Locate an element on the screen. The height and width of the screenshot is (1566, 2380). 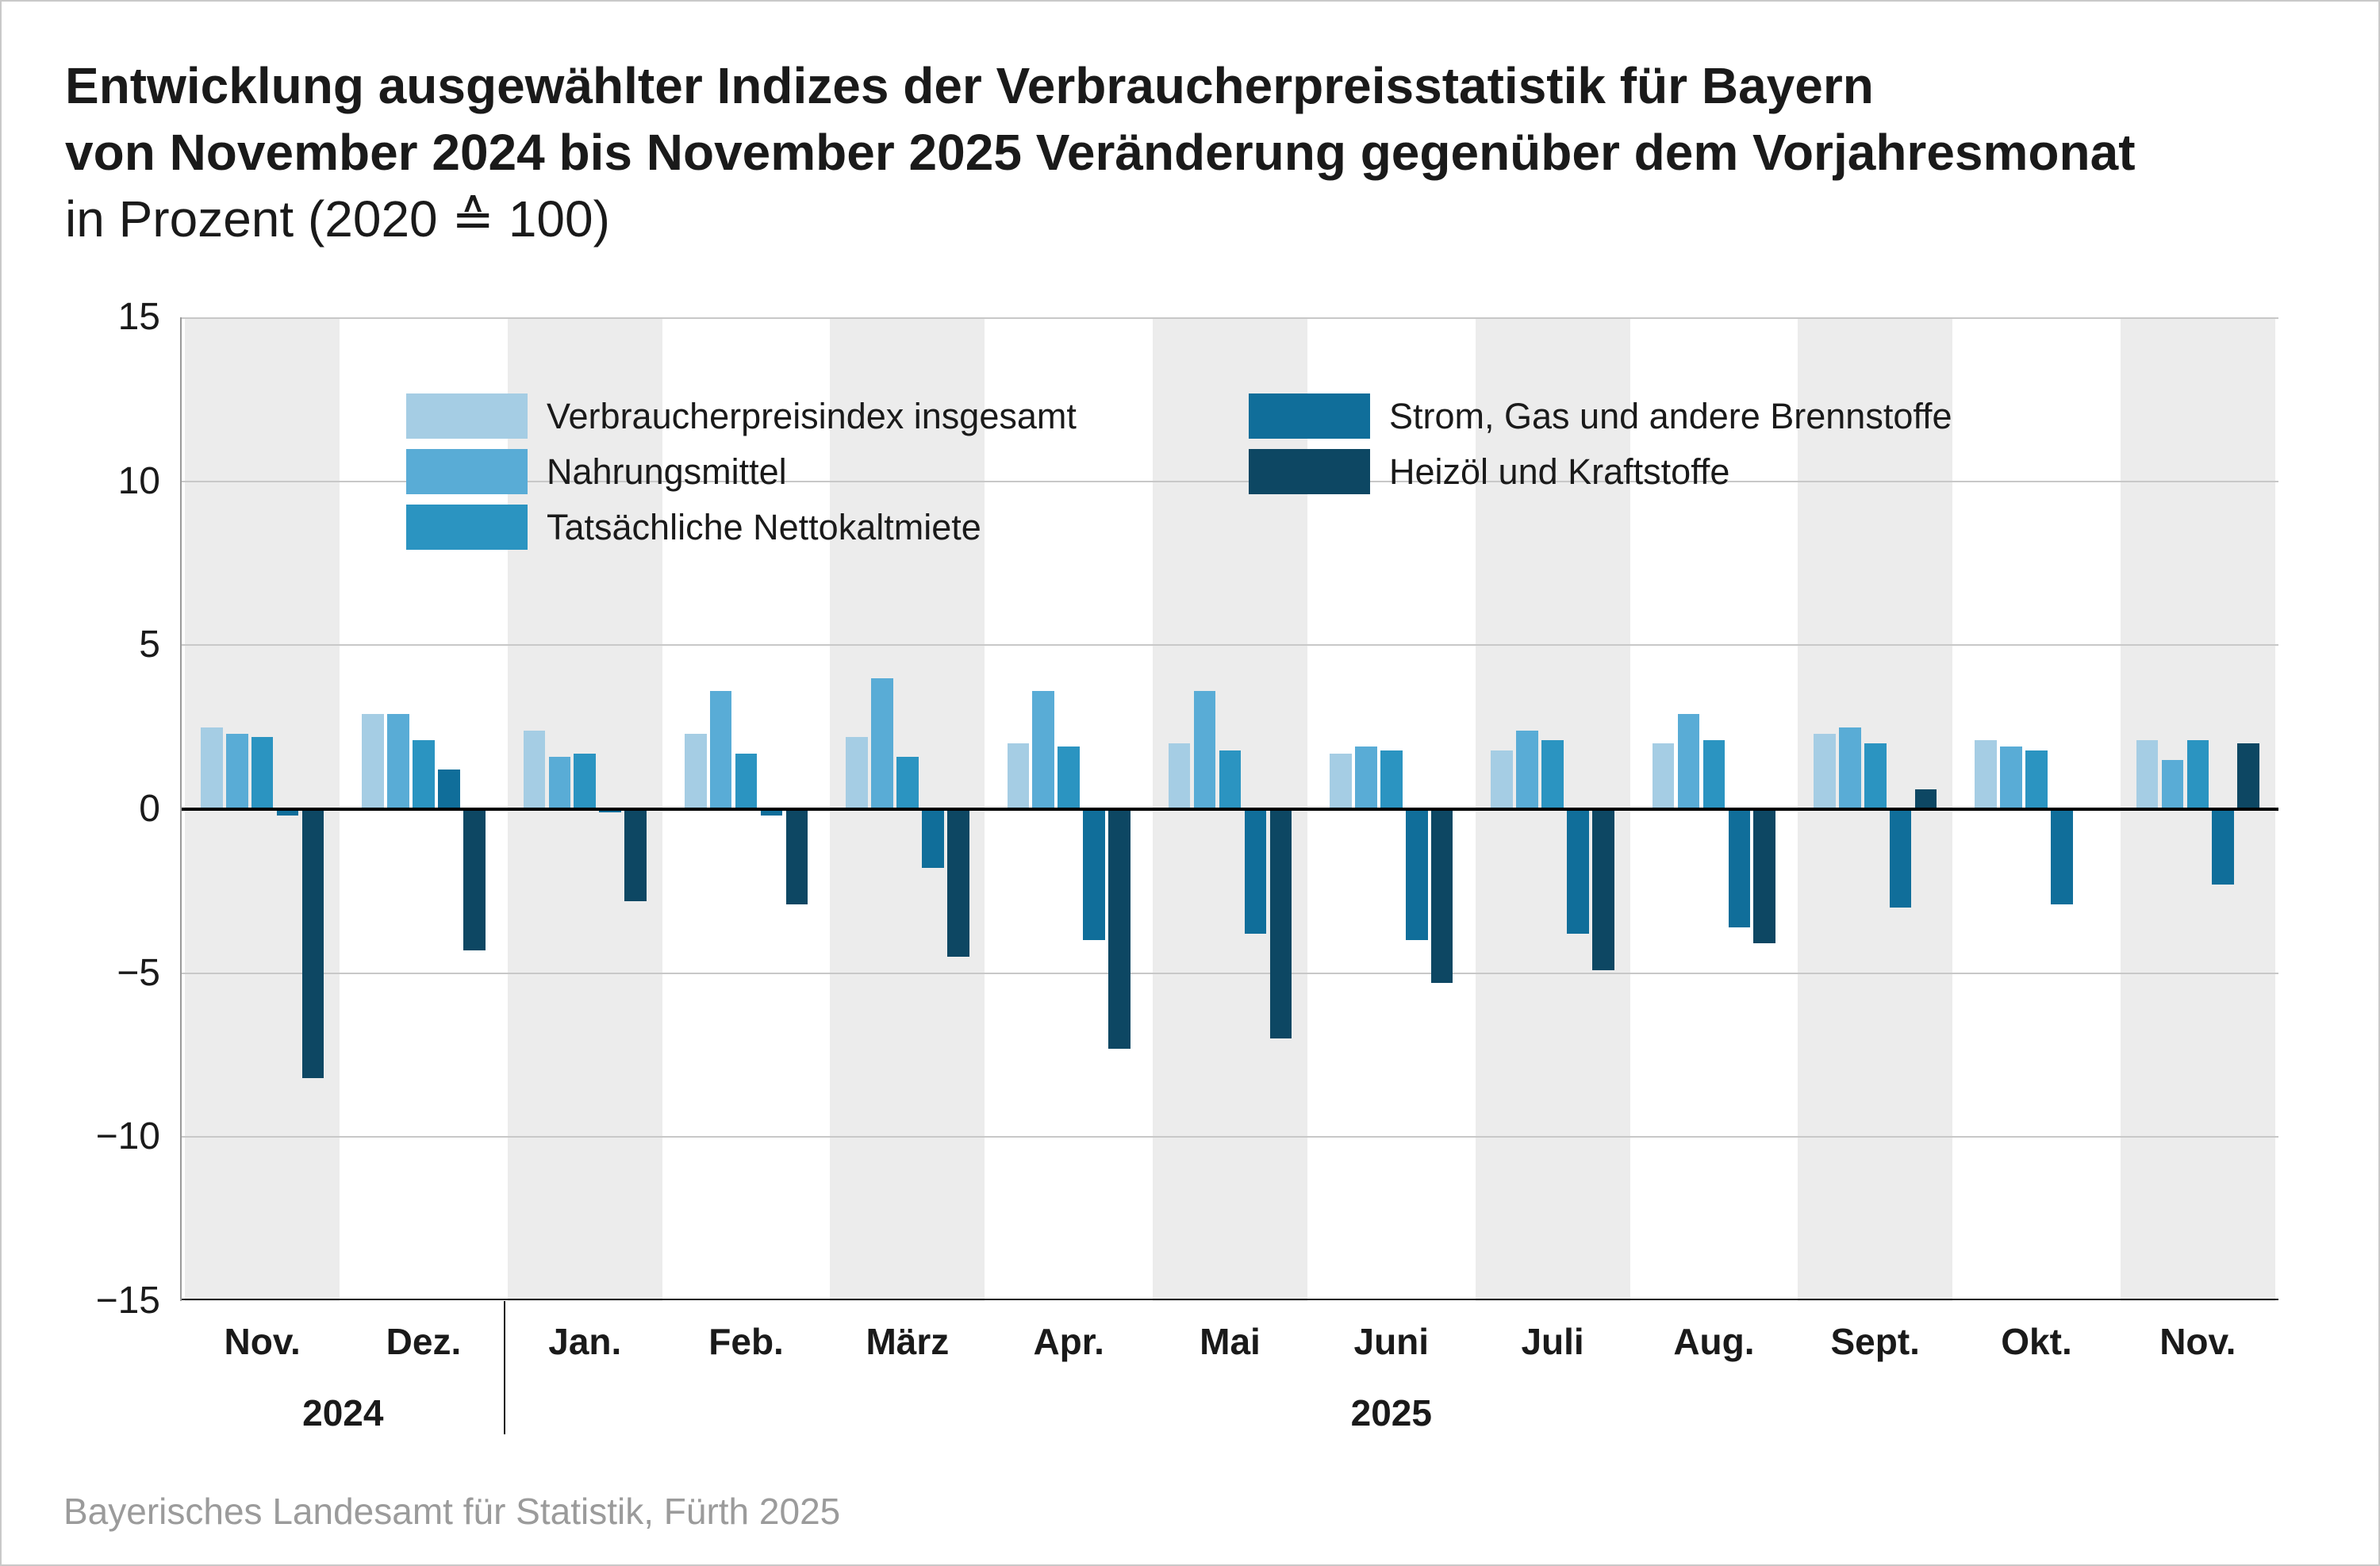
zero-line is located at coordinates (1230, 809).